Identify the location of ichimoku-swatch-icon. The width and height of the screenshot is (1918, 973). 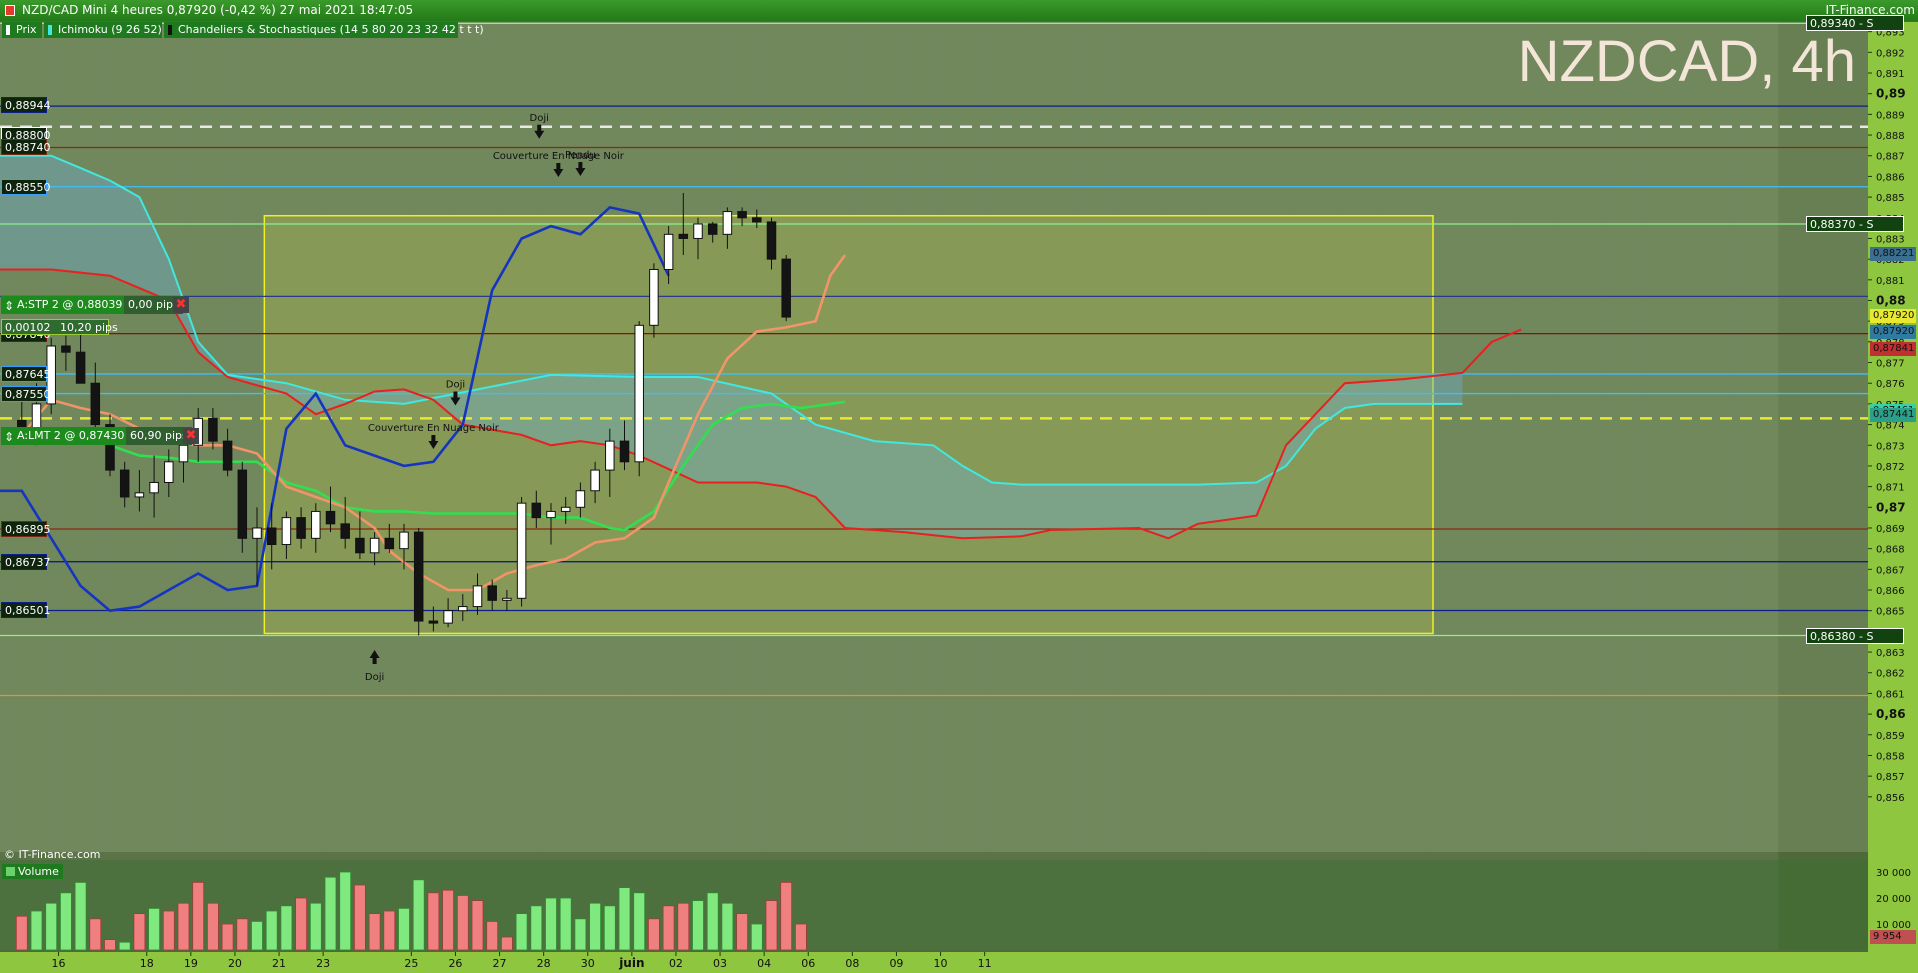
(50, 30).